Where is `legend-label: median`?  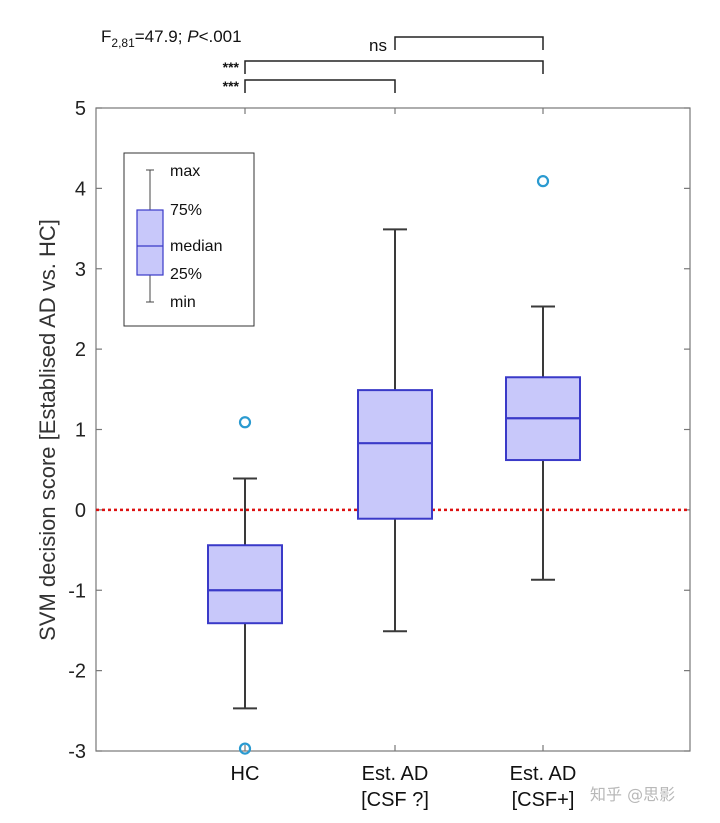
legend-label: median is located at coordinates (196, 246).